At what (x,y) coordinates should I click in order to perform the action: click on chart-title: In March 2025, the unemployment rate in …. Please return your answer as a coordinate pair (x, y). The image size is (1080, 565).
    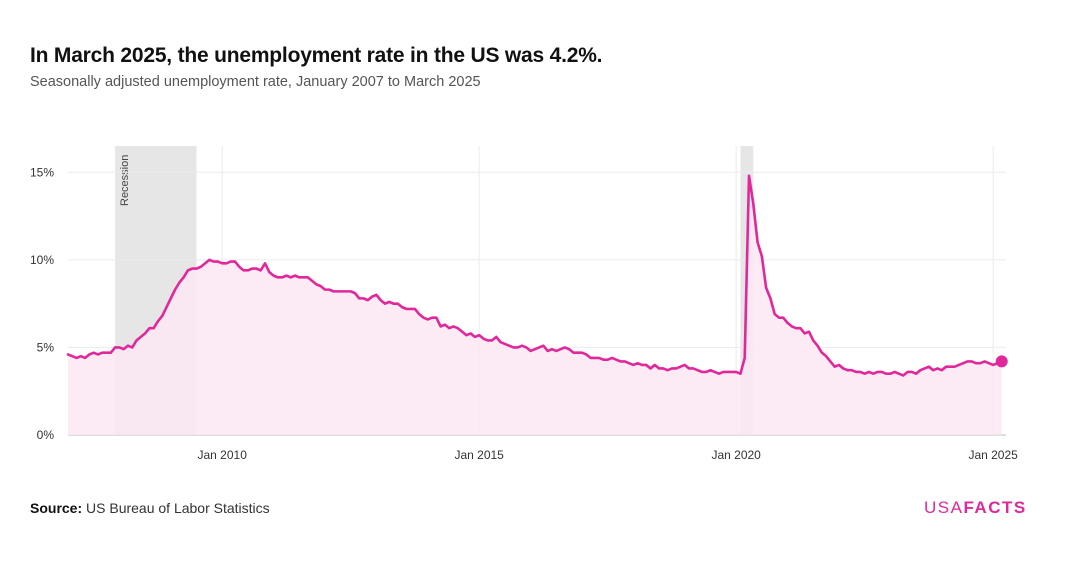
    Looking at the image, I should click on (316, 55).